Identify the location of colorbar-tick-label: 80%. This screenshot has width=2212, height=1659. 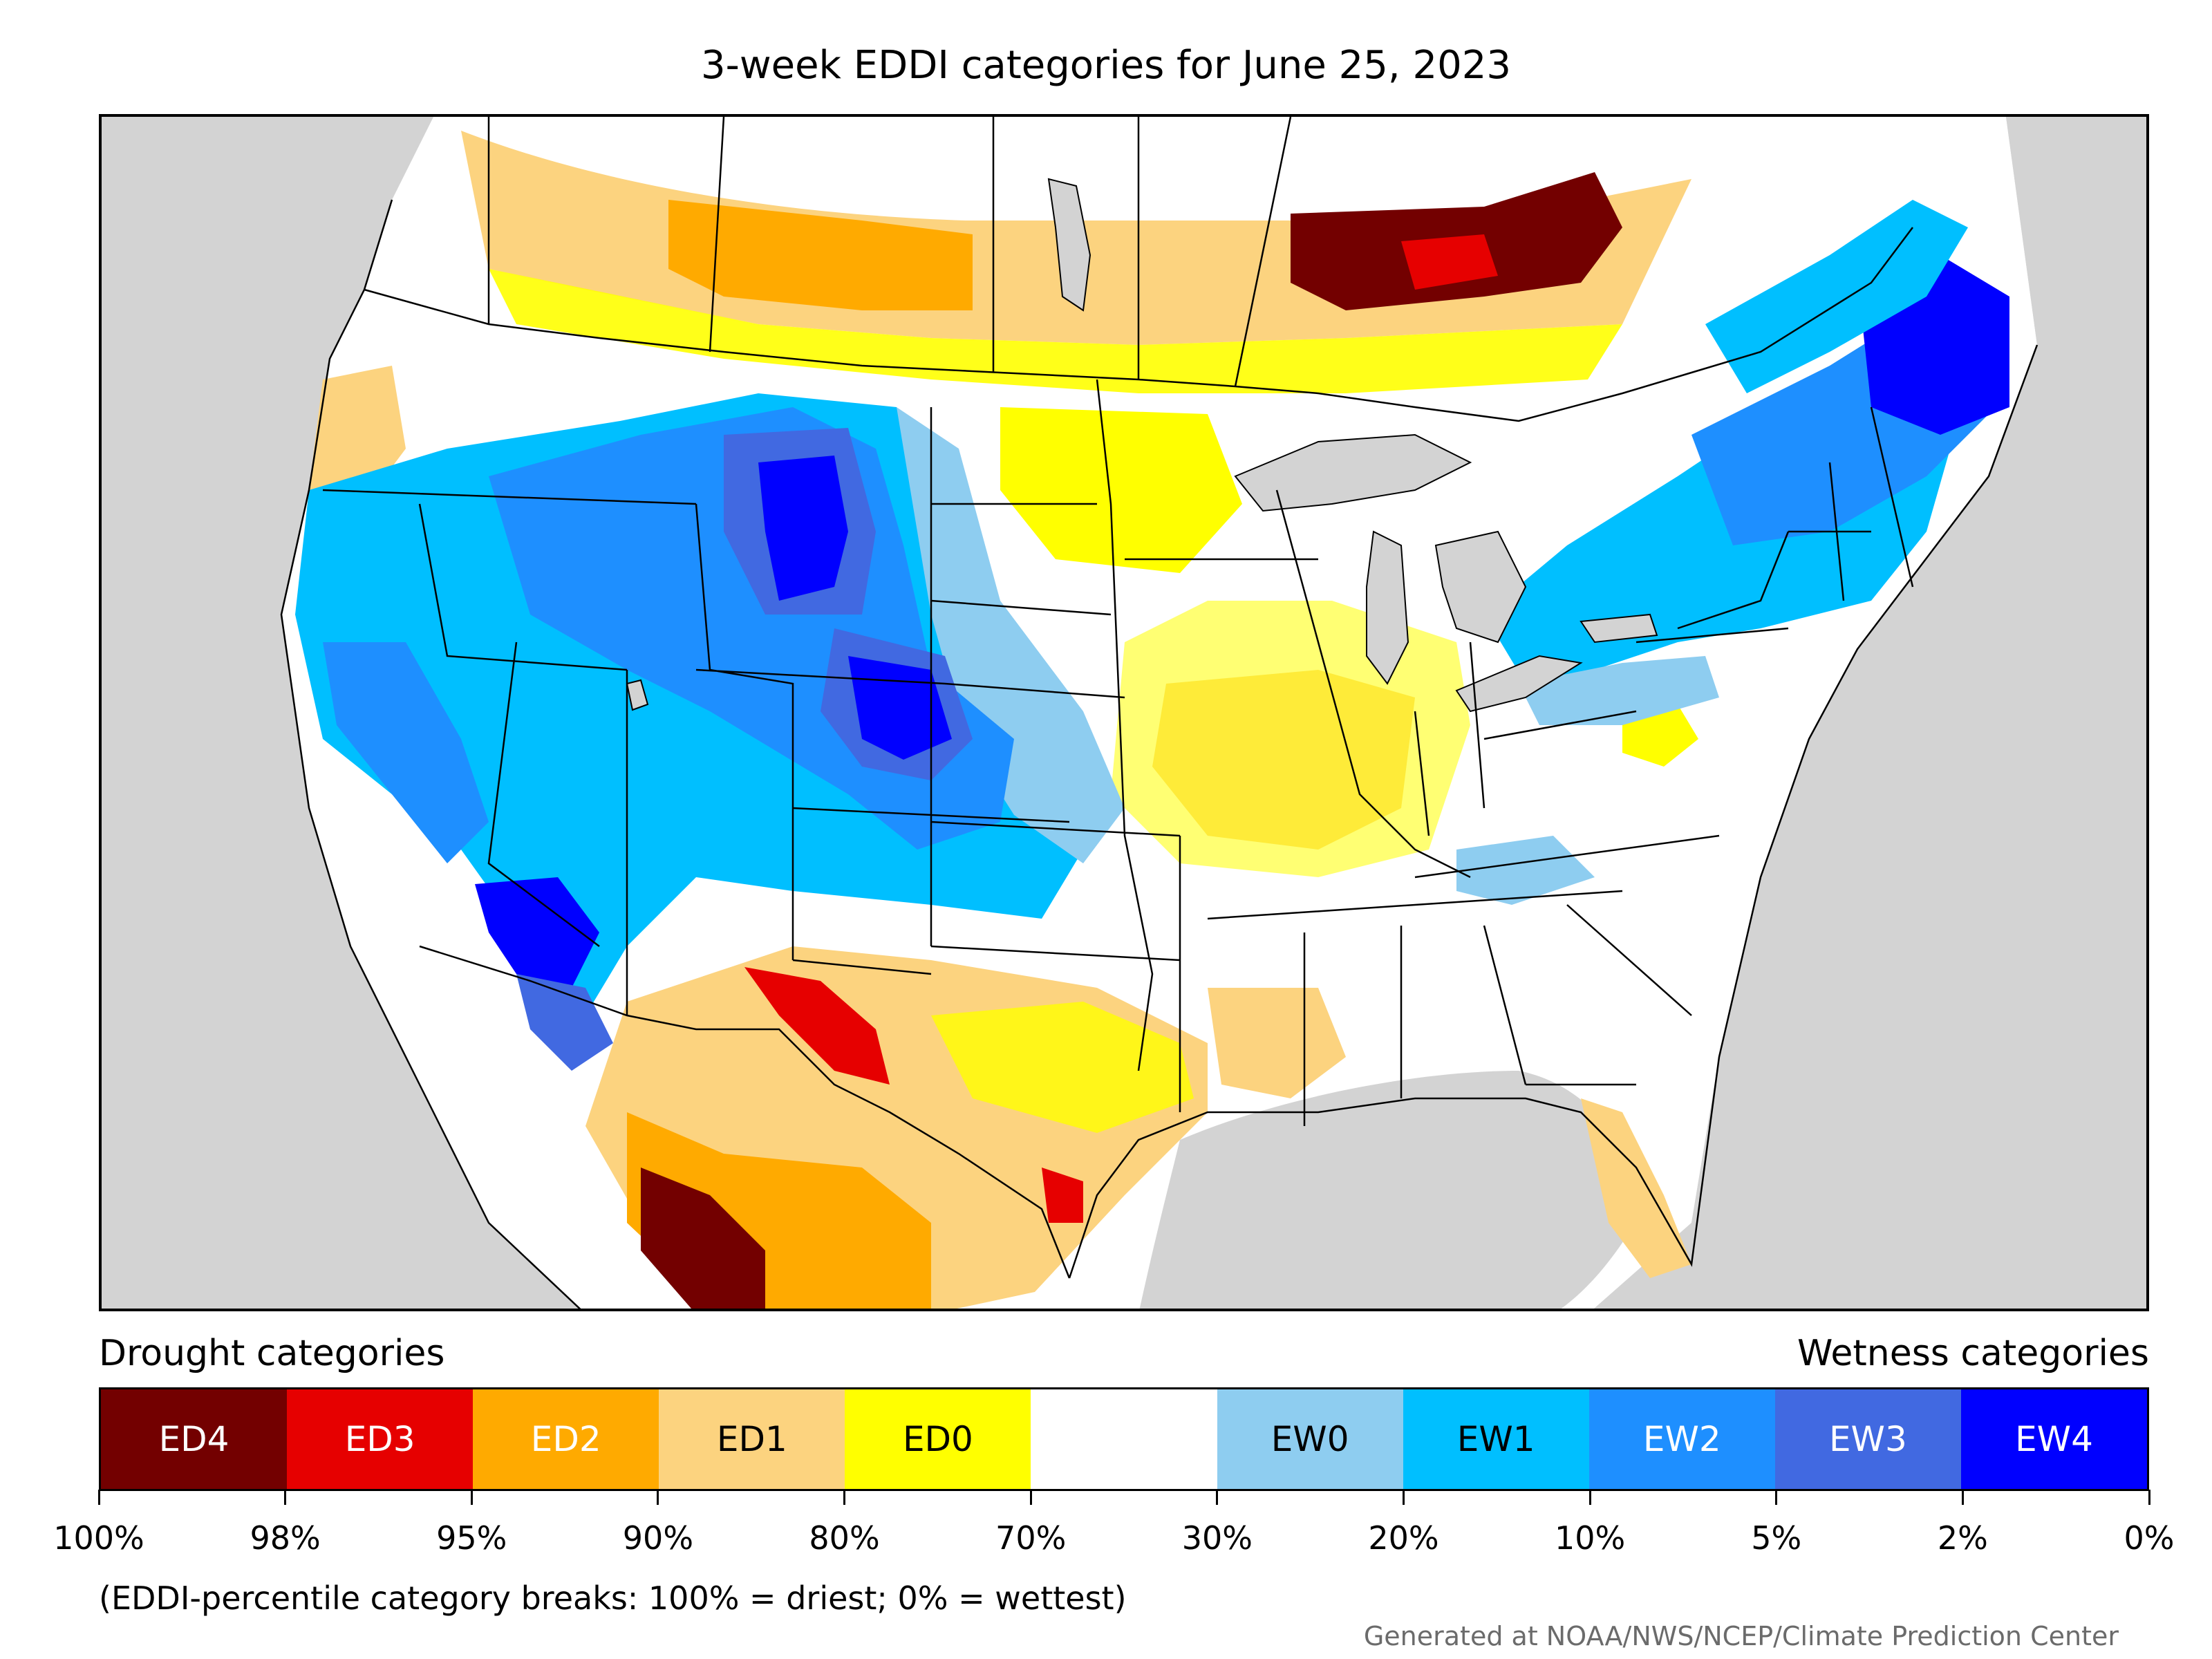
(845, 1538).